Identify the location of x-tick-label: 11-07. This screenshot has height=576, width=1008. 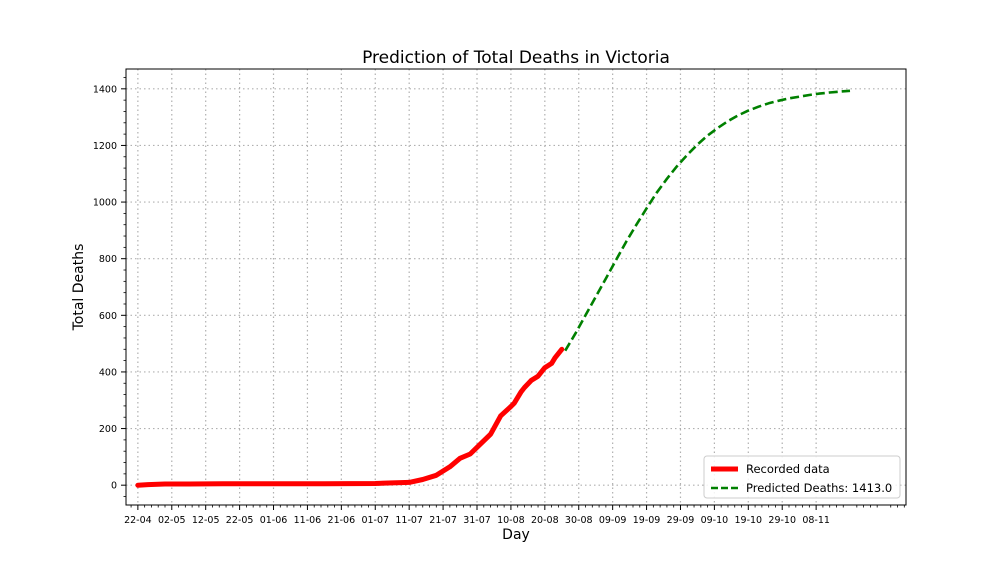
(409, 520).